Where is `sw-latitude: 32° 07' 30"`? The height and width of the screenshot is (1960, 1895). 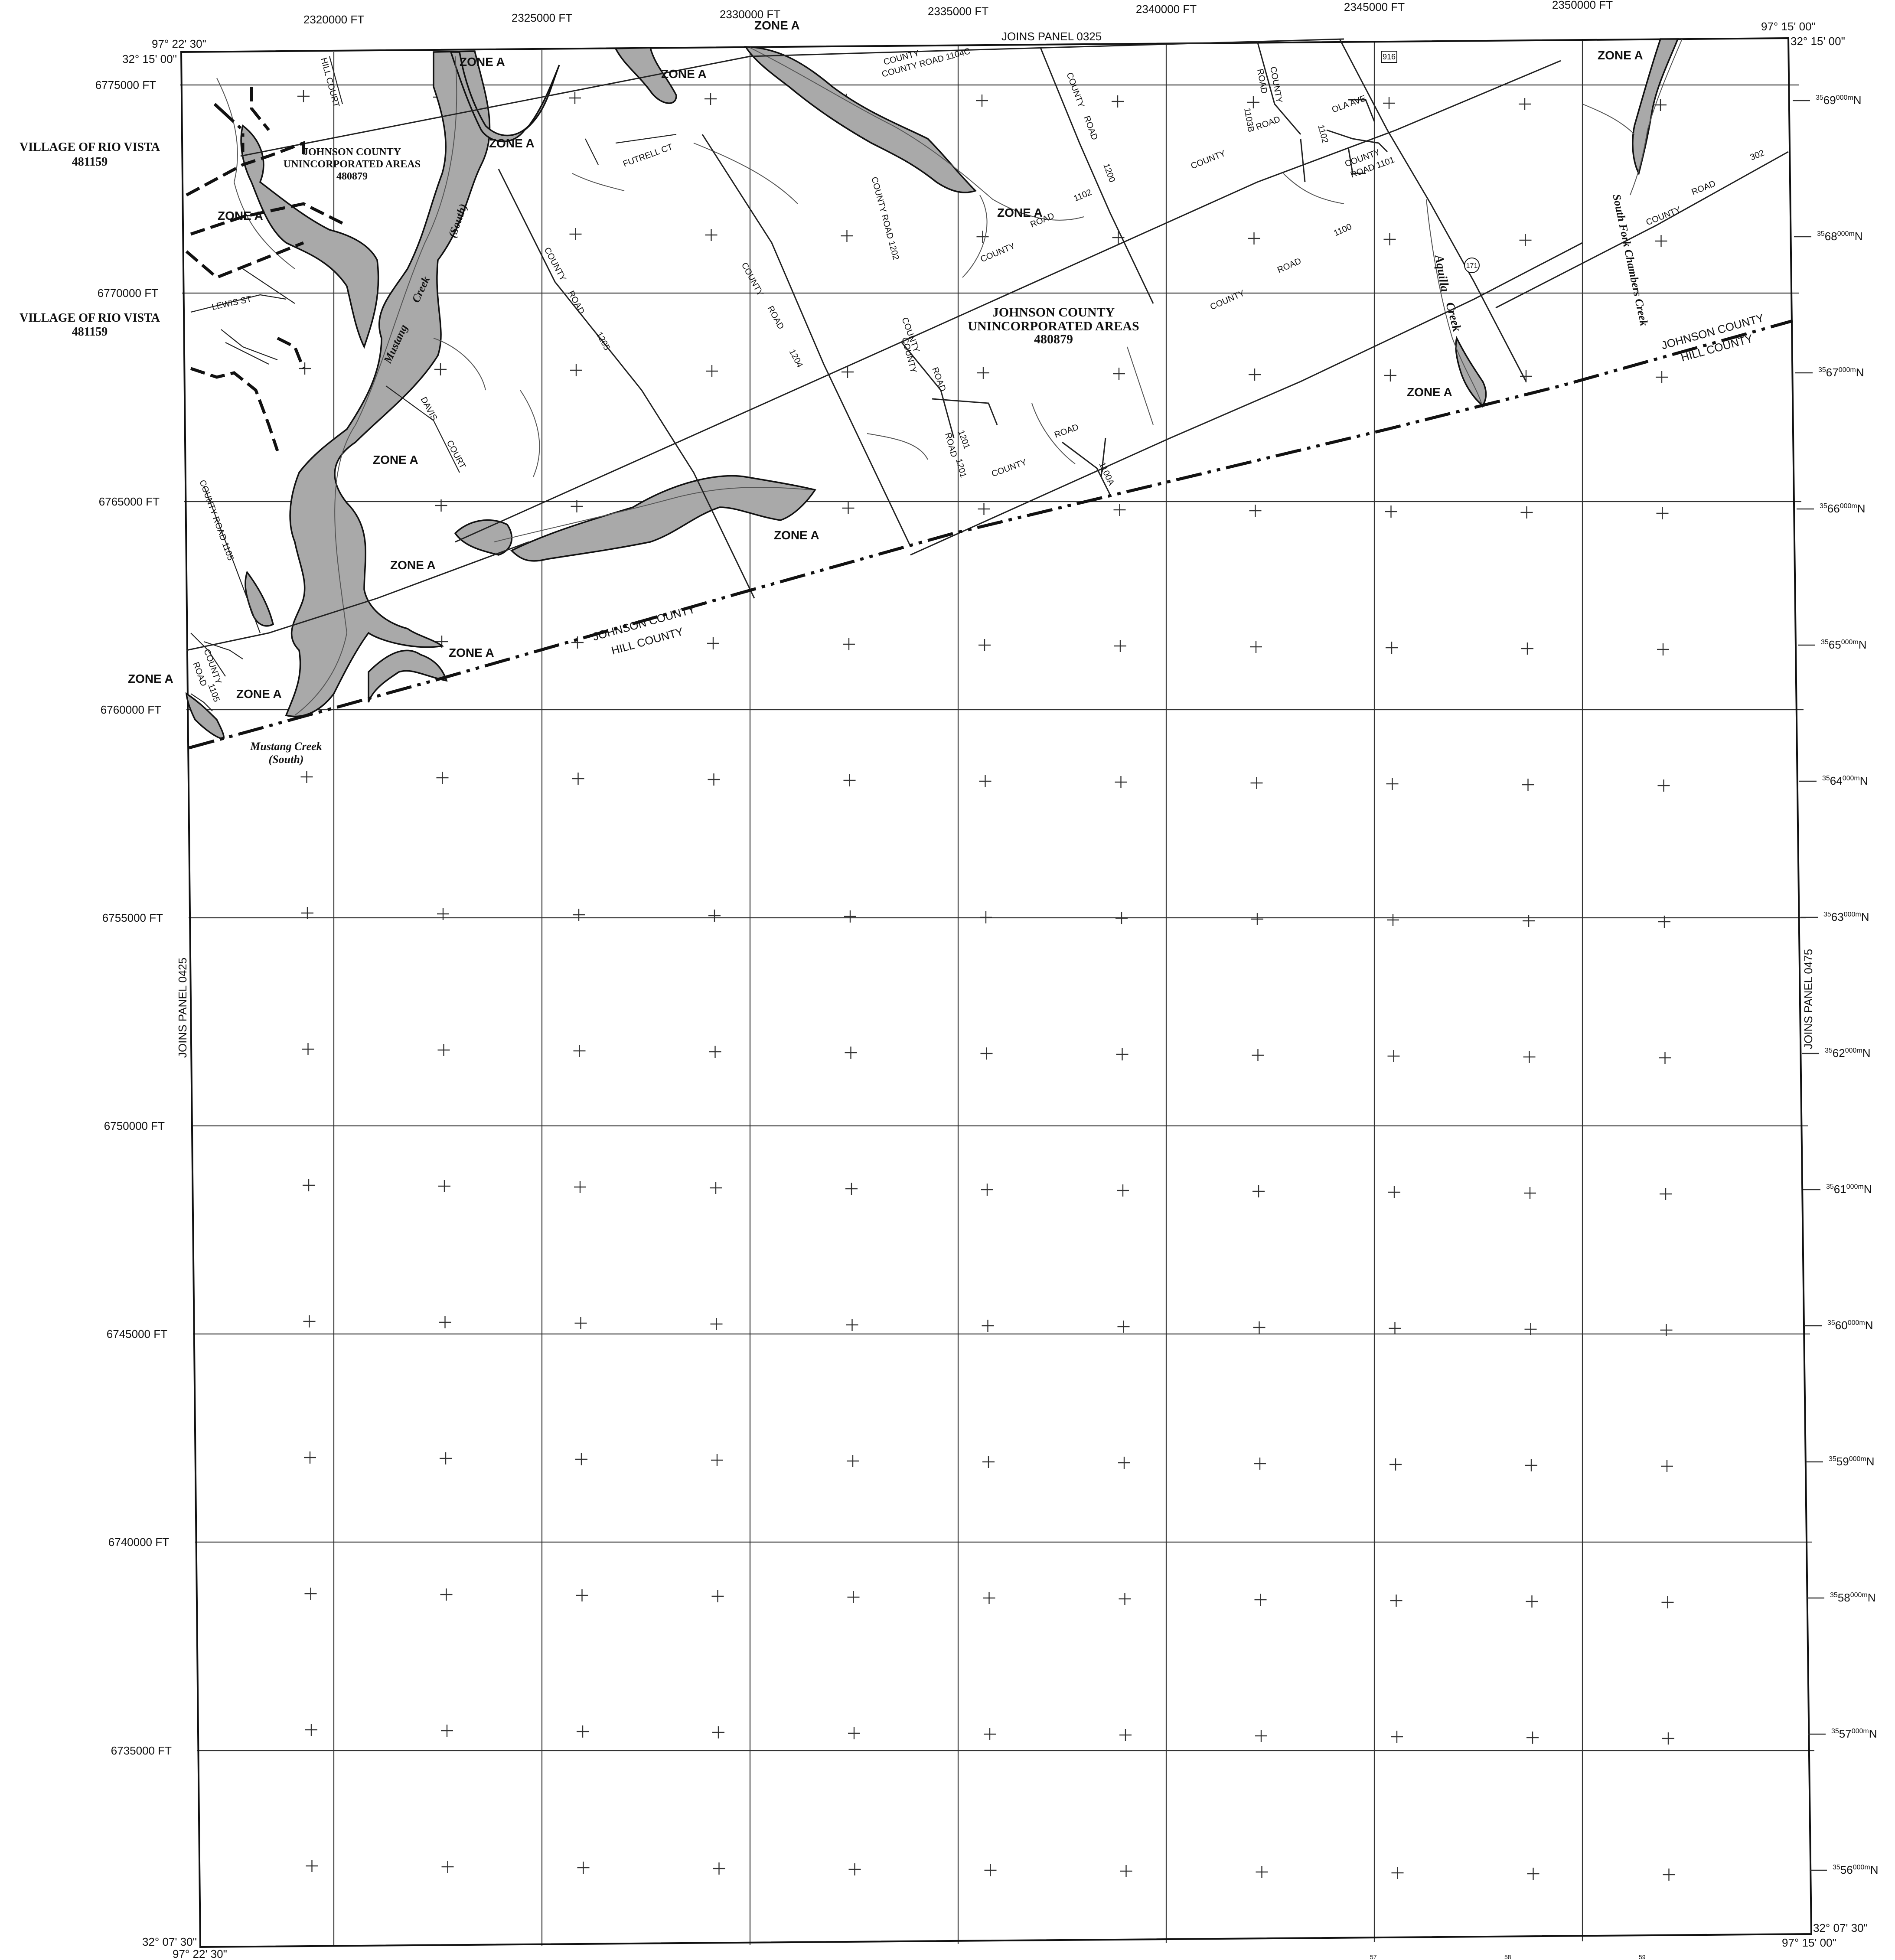 sw-latitude: 32° 07' 30" is located at coordinates (169, 1942).